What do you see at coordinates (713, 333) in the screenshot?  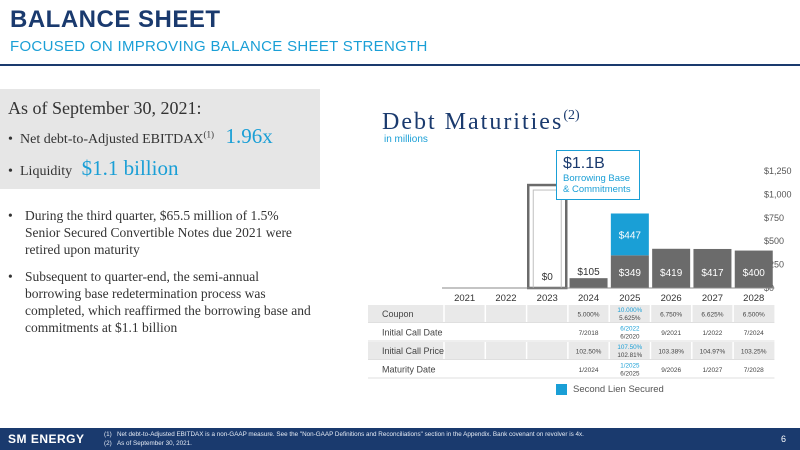 I see `table-cell: 1/2022` at bounding box center [713, 333].